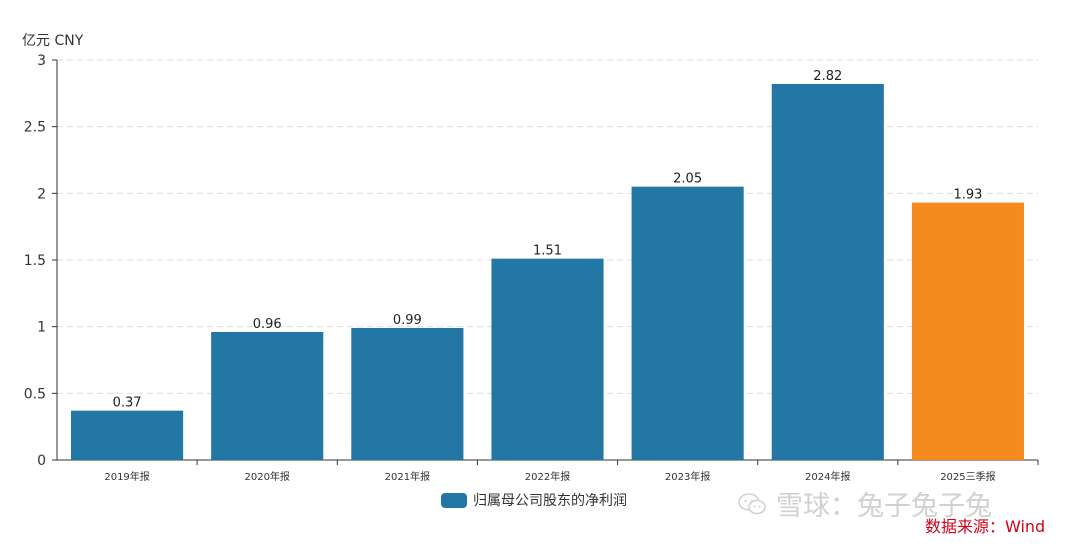  What do you see at coordinates (827, 476) in the screenshot?
I see `x-tick-label: 2024年报` at bounding box center [827, 476].